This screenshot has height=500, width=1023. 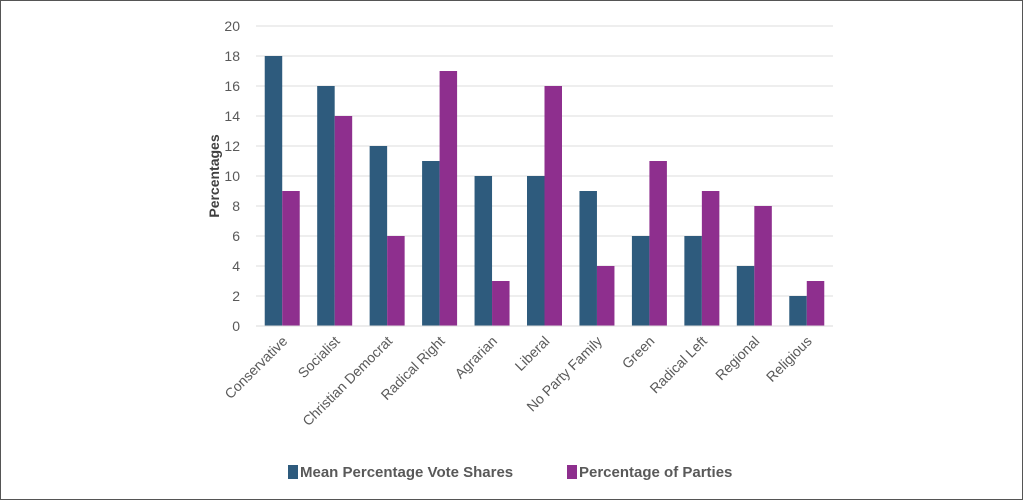 I want to click on y-tick-label: 0, so click(x=236, y=326).